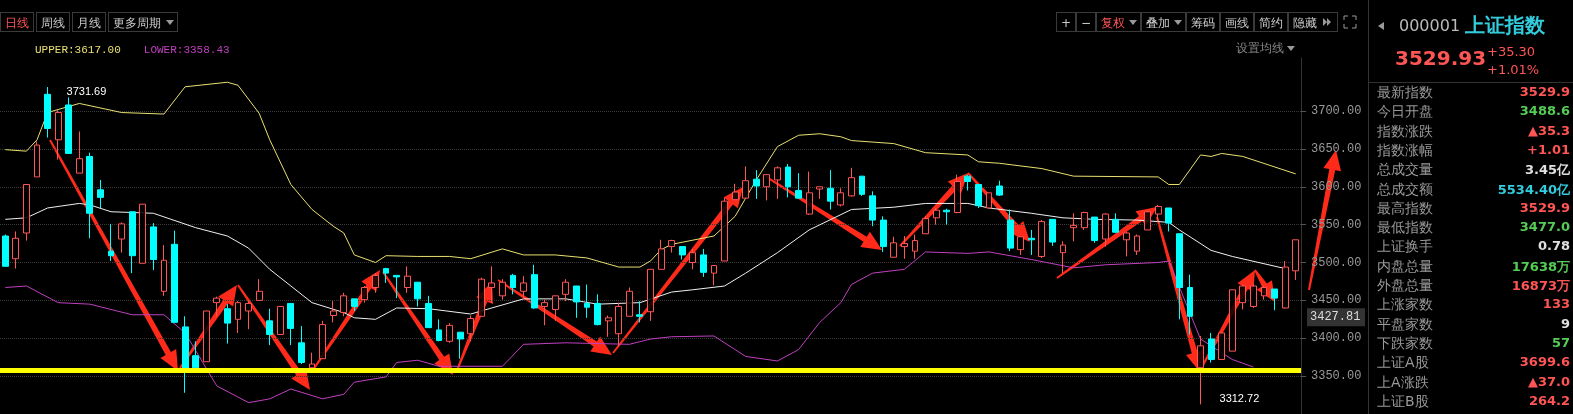 The width and height of the screenshot is (1573, 414). What do you see at coordinates (1336, 300) in the screenshot?
I see `y-tick-label: 3450.00` at bounding box center [1336, 300].